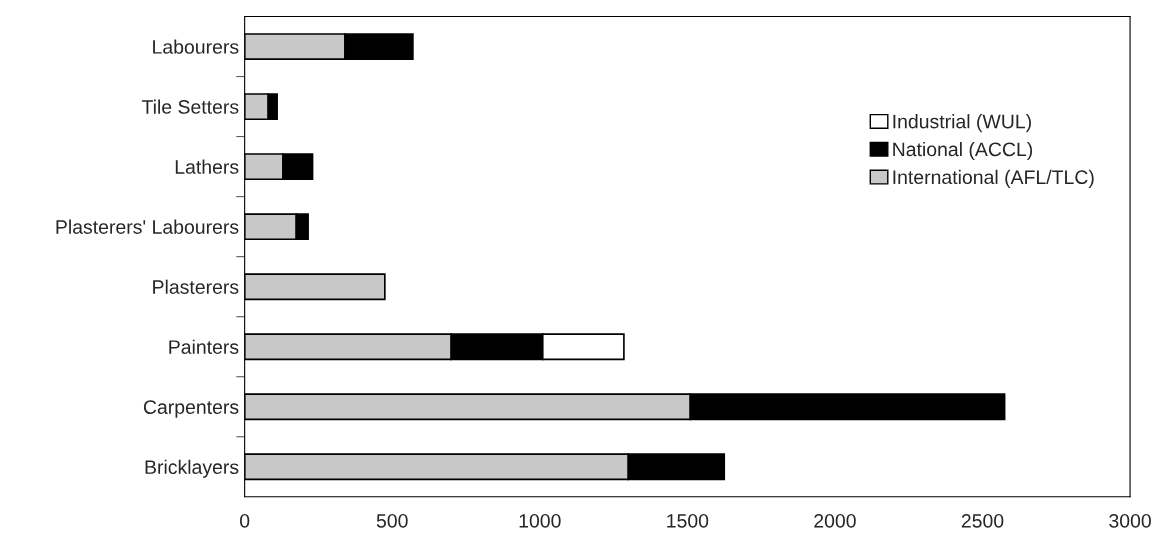 This screenshot has width=1165, height=552. I want to click on x-tick-label: 0, so click(245, 520).